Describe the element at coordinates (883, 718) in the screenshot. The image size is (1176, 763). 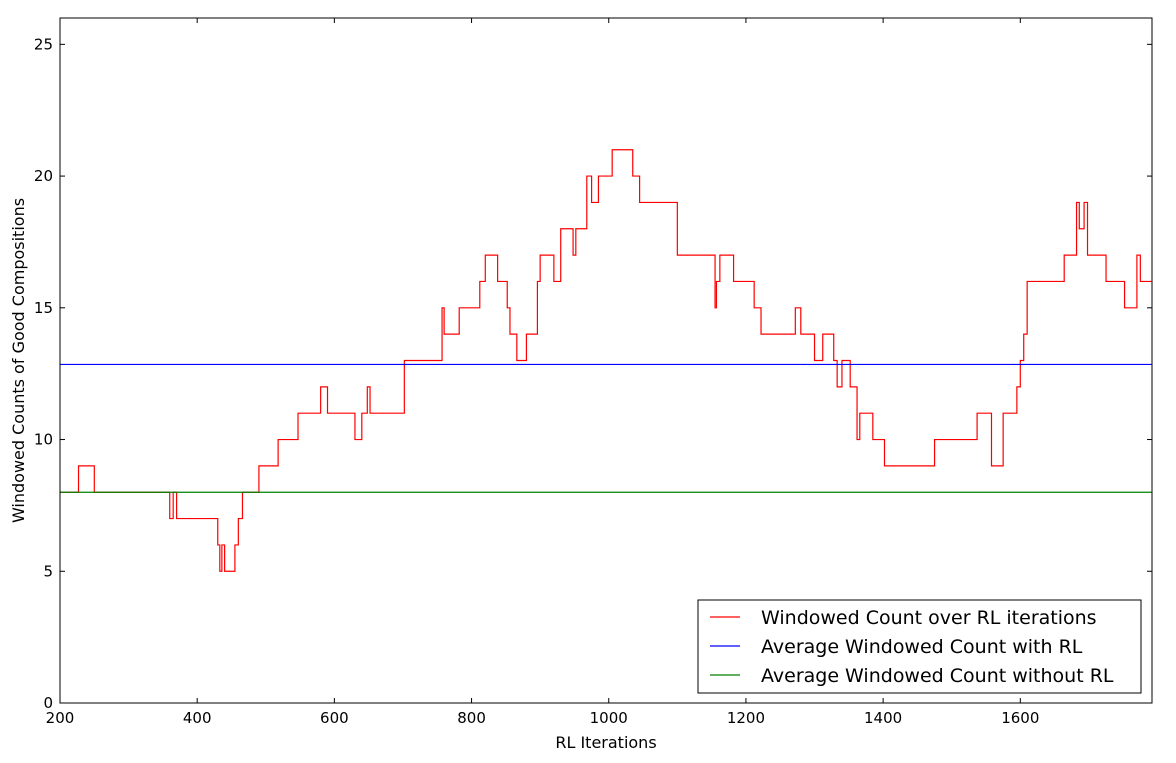
I see `x-tick-label: 1400` at that location.